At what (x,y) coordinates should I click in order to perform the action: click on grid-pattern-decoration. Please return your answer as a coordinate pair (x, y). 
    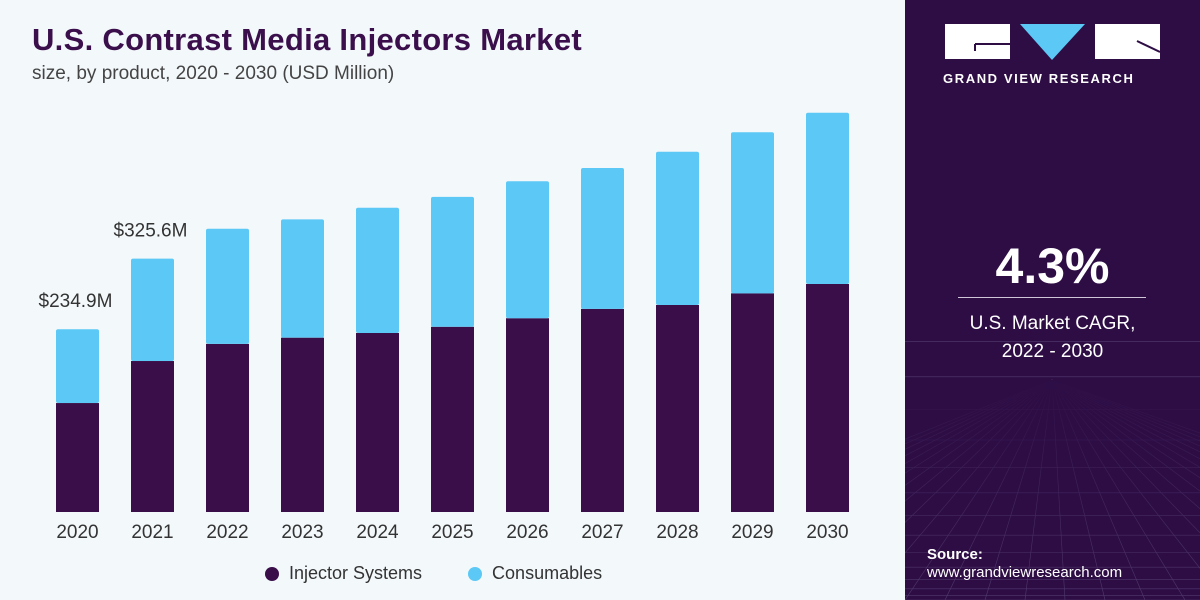
    Looking at the image, I should click on (1052, 470).